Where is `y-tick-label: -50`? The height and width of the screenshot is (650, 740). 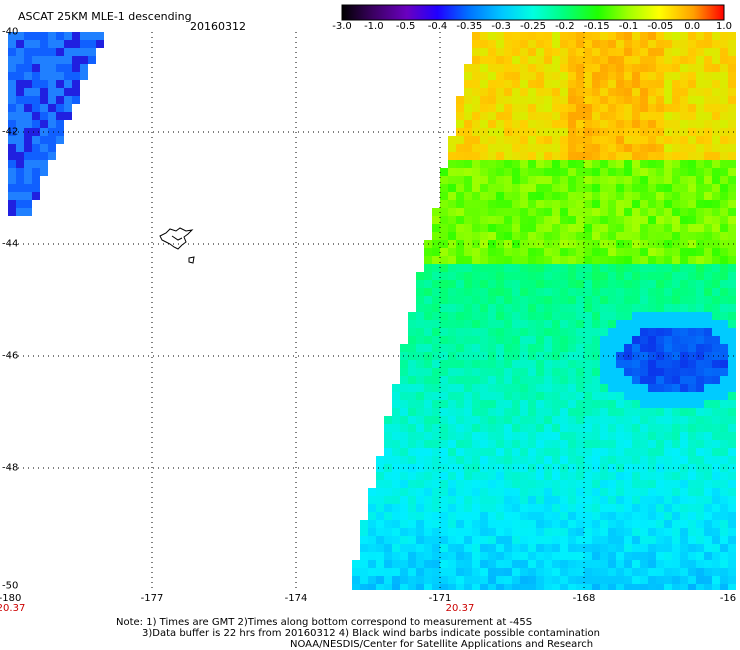 y-tick-label: -50 is located at coordinates (10, 586).